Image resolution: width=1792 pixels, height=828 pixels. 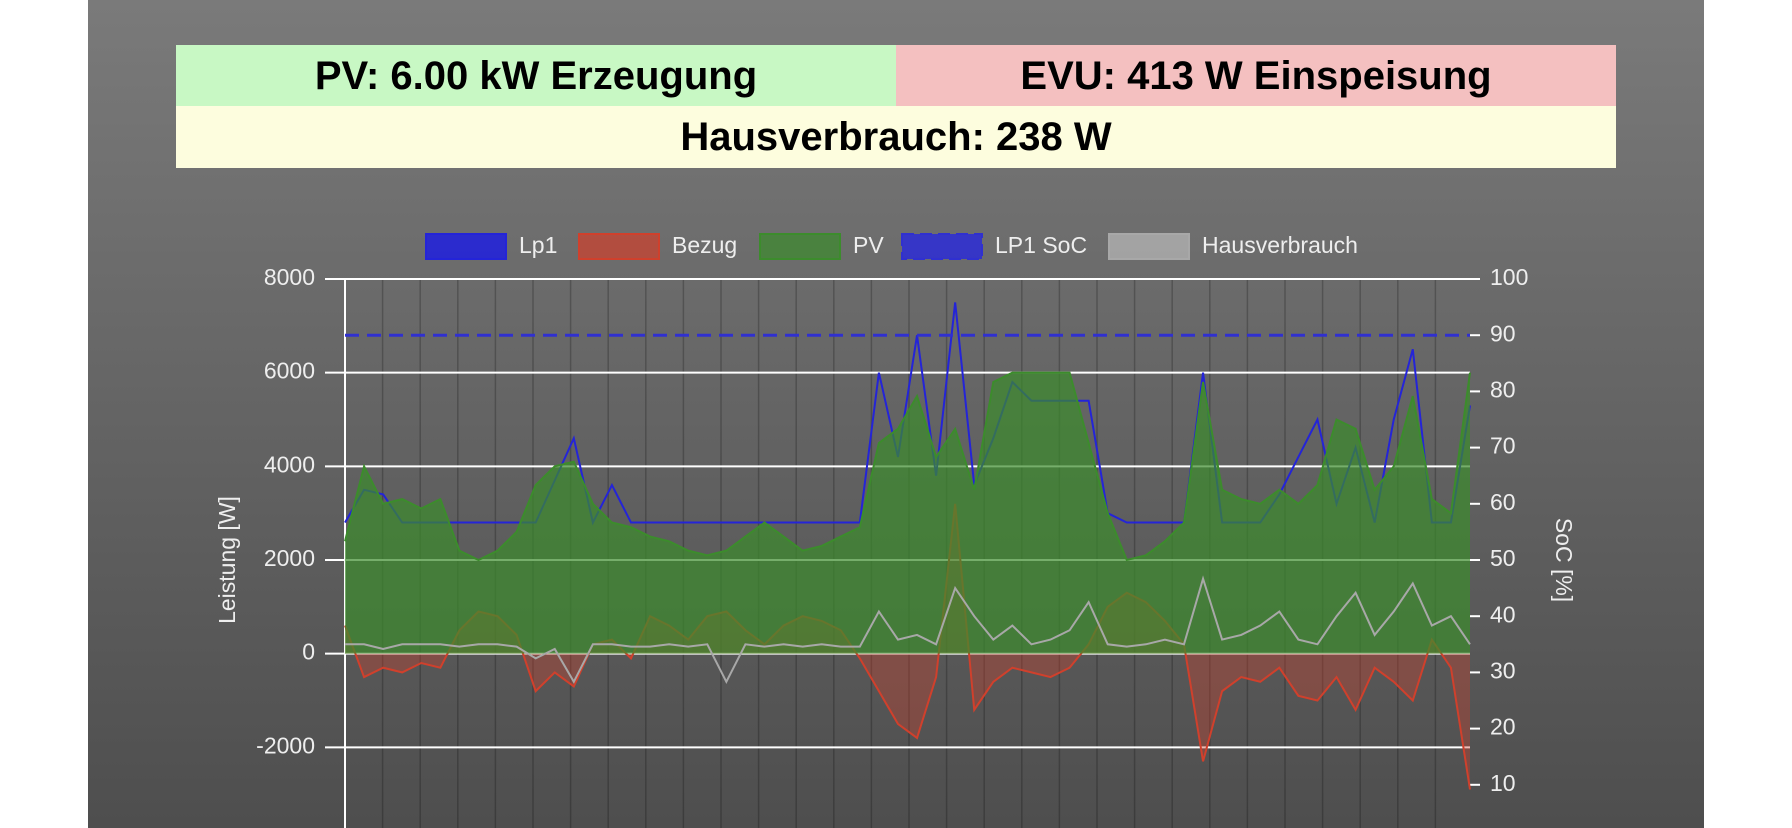 What do you see at coordinates (1509, 277) in the screenshot?
I see `y2-tick-label: 100` at bounding box center [1509, 277].